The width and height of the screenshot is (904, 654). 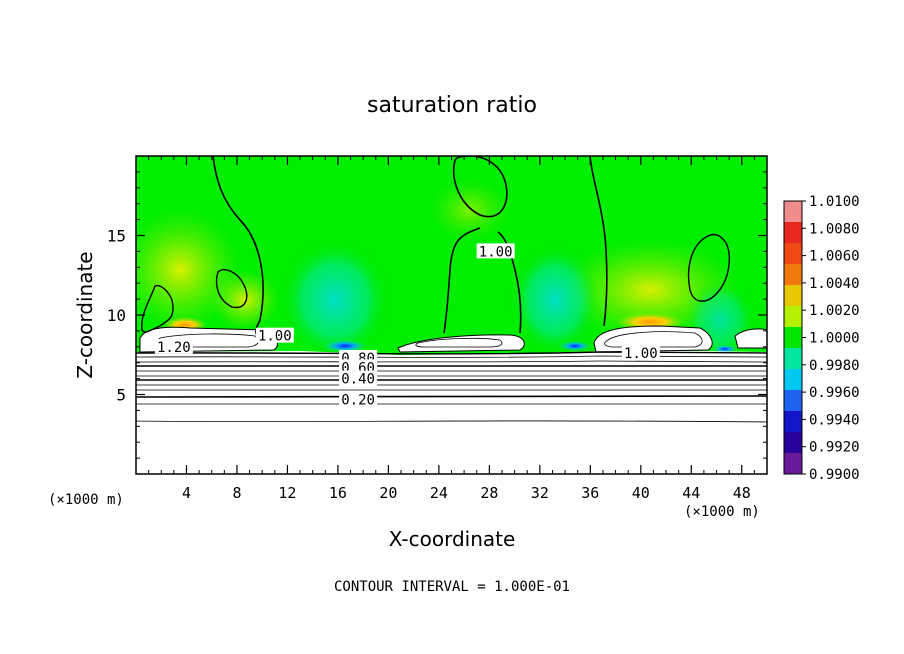 I want to click on x-tick-label: 40, so click(x=641, y=493).